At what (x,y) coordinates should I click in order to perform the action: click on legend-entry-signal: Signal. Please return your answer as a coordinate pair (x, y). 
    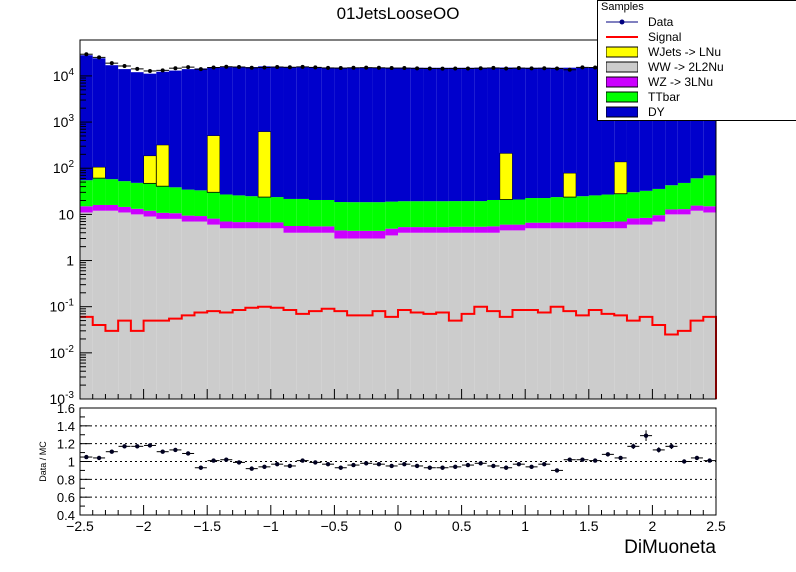
    Looking at the image, I should click on (697, 37).